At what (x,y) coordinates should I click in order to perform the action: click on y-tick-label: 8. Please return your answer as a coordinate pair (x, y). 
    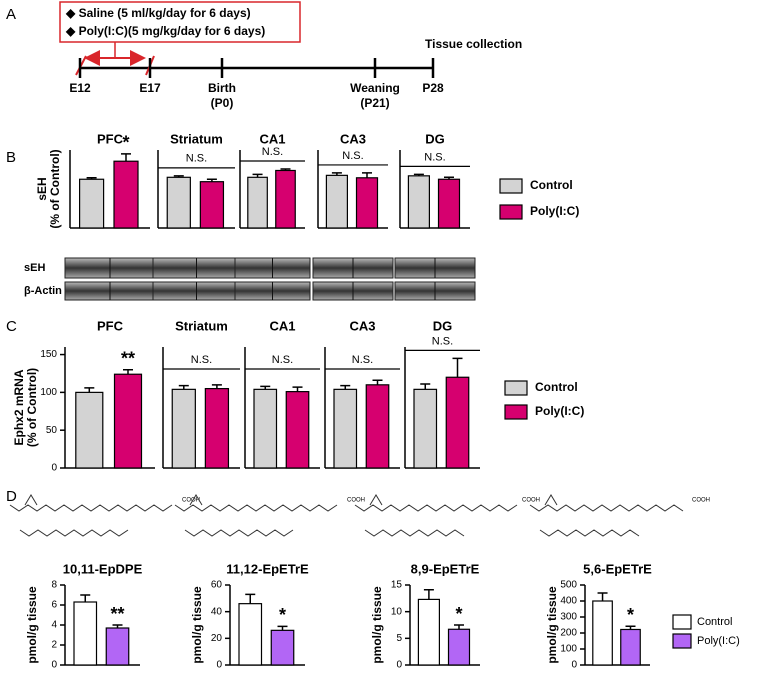
    Looking at the image, I should click on (54, 585).